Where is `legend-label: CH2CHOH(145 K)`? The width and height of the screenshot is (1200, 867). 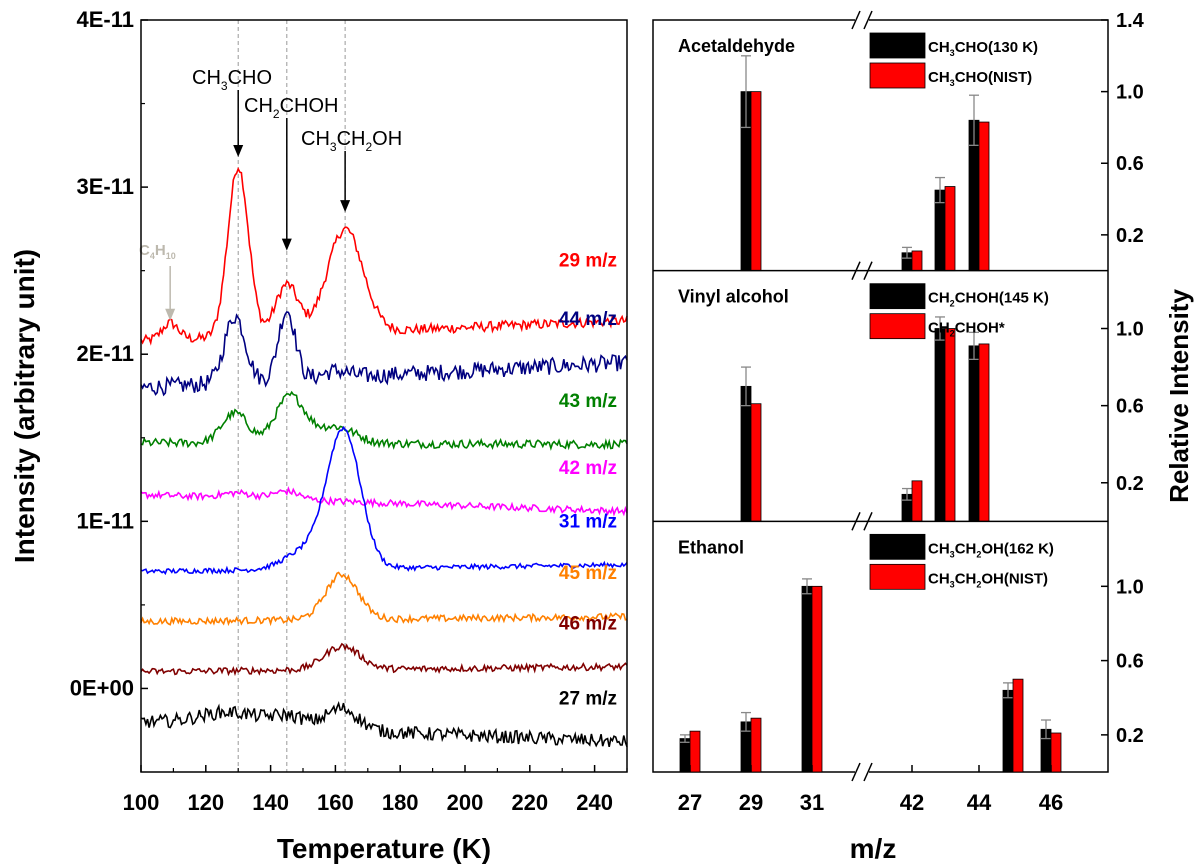 legend-label: CH2CHOH(145 K) is located at coordinates (988, 299).